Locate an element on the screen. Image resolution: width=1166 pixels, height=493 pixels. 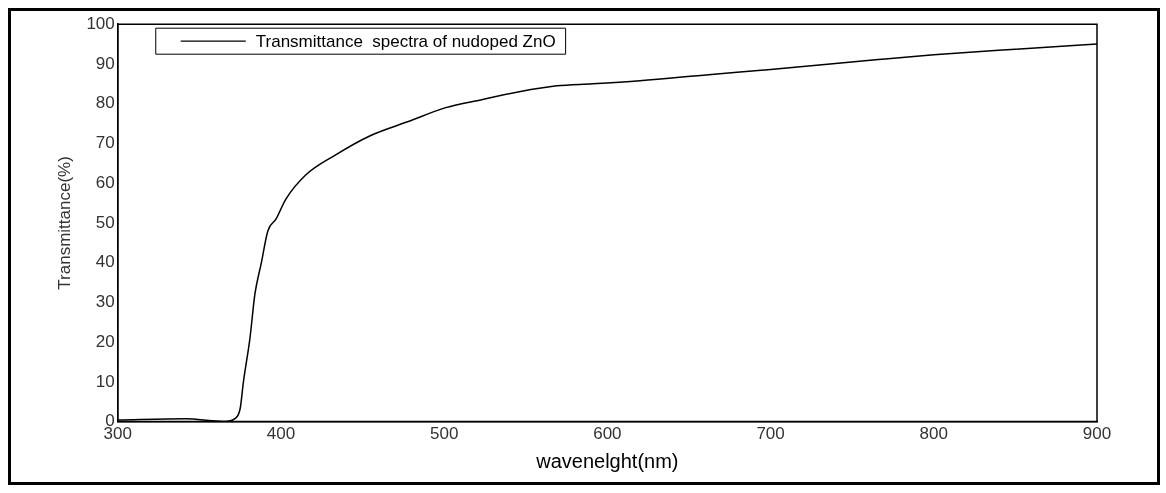
x-tick-label: 600 is located at coordinates (607, 434).